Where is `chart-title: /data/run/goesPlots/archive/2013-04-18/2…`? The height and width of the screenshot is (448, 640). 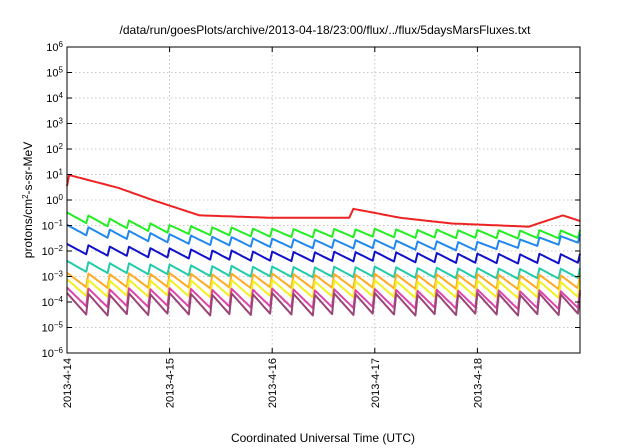
chart-title: /data/run/goesPlots/archive/2013-04-18/2… is located at coordinates (326, 30).